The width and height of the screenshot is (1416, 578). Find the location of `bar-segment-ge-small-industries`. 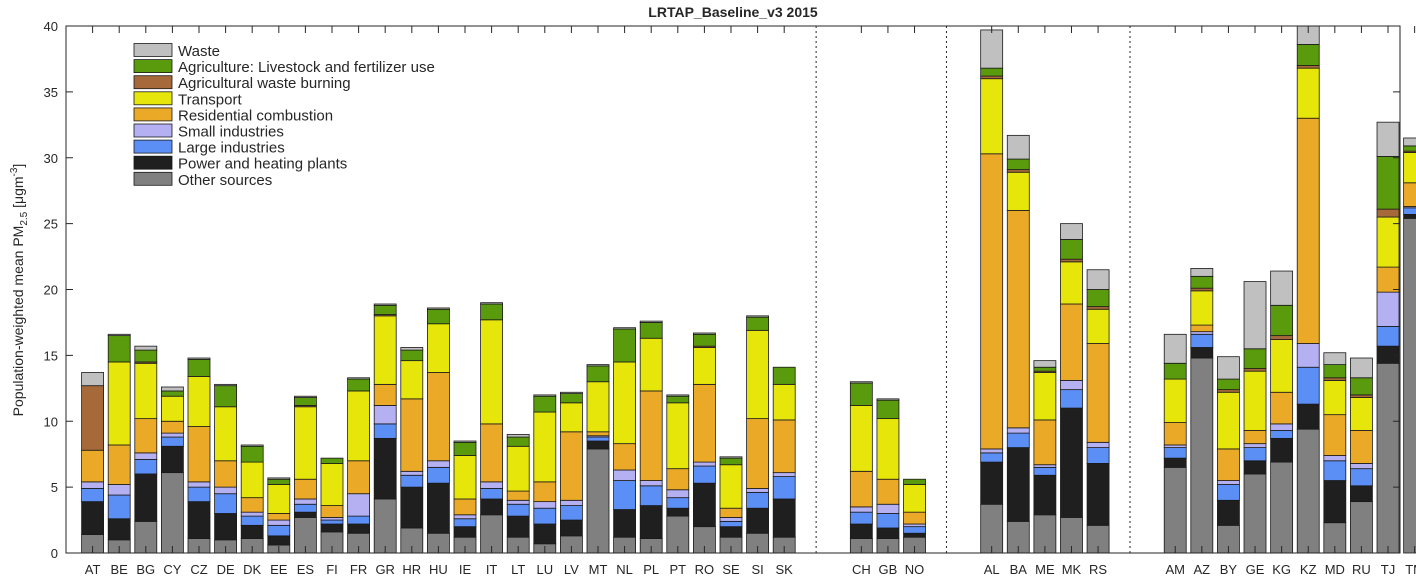

bar-segment-ge-small-industries is located at coordinates (1255, 445).